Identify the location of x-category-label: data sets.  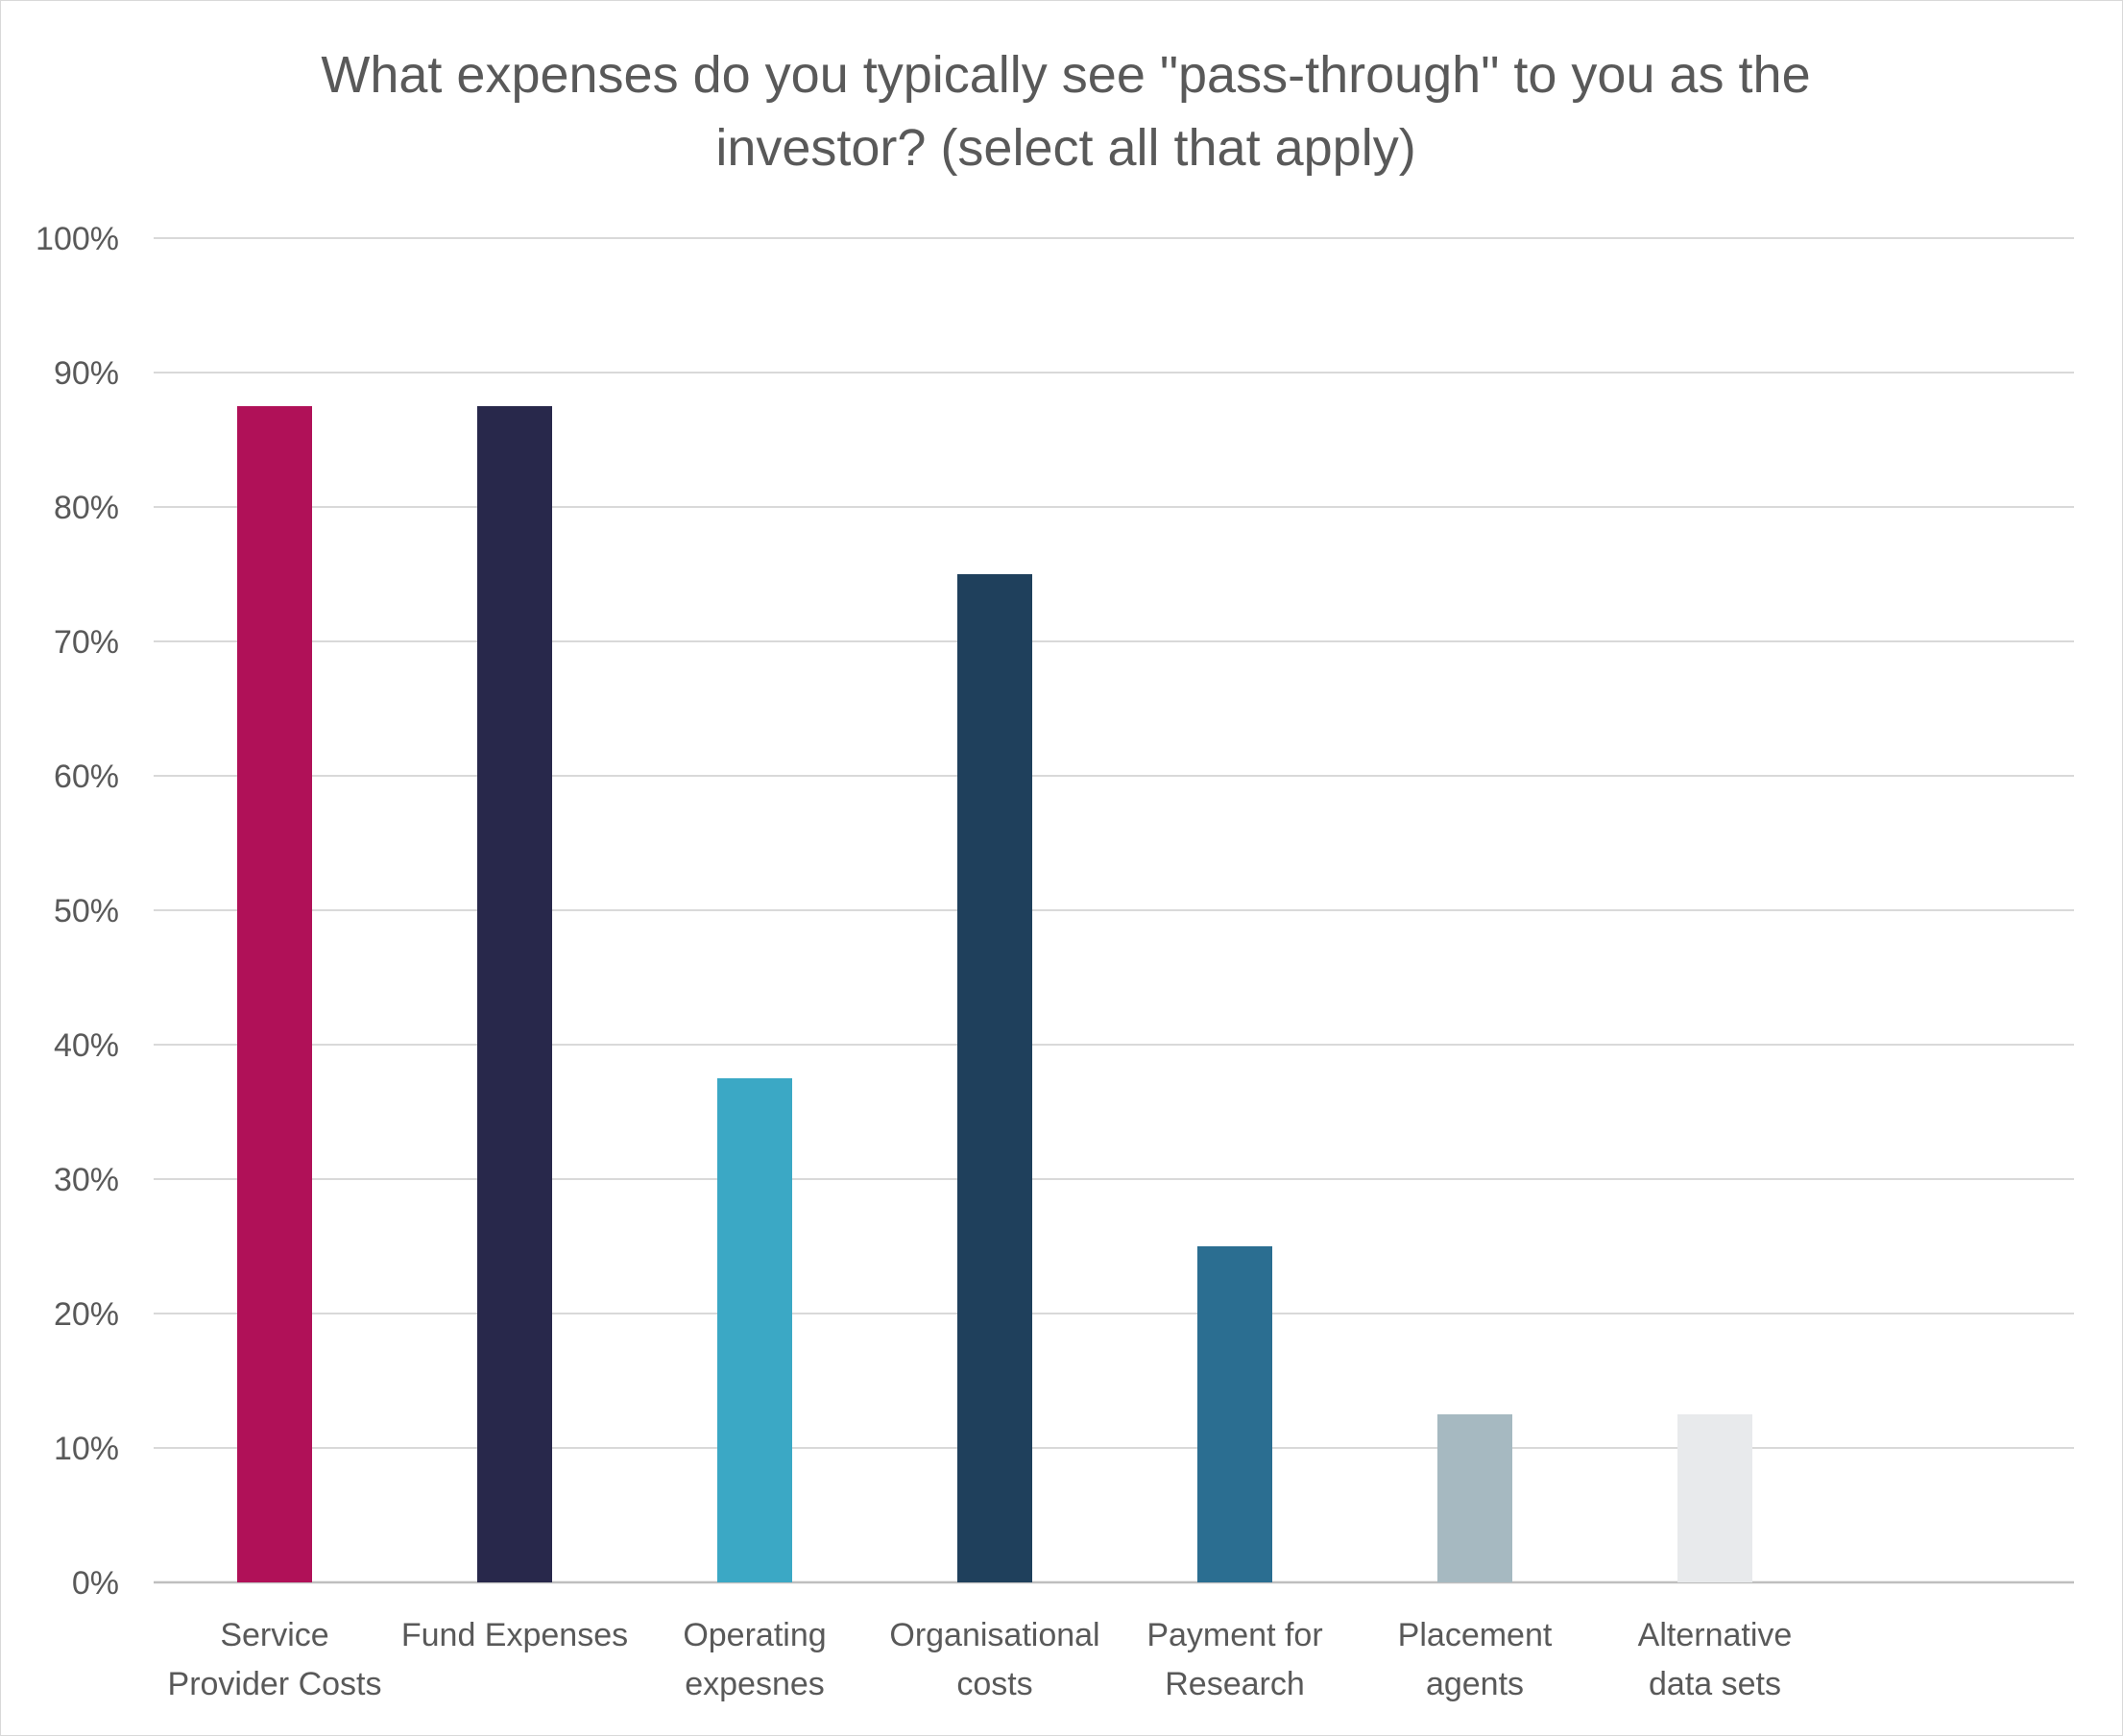
(1715, 1684).